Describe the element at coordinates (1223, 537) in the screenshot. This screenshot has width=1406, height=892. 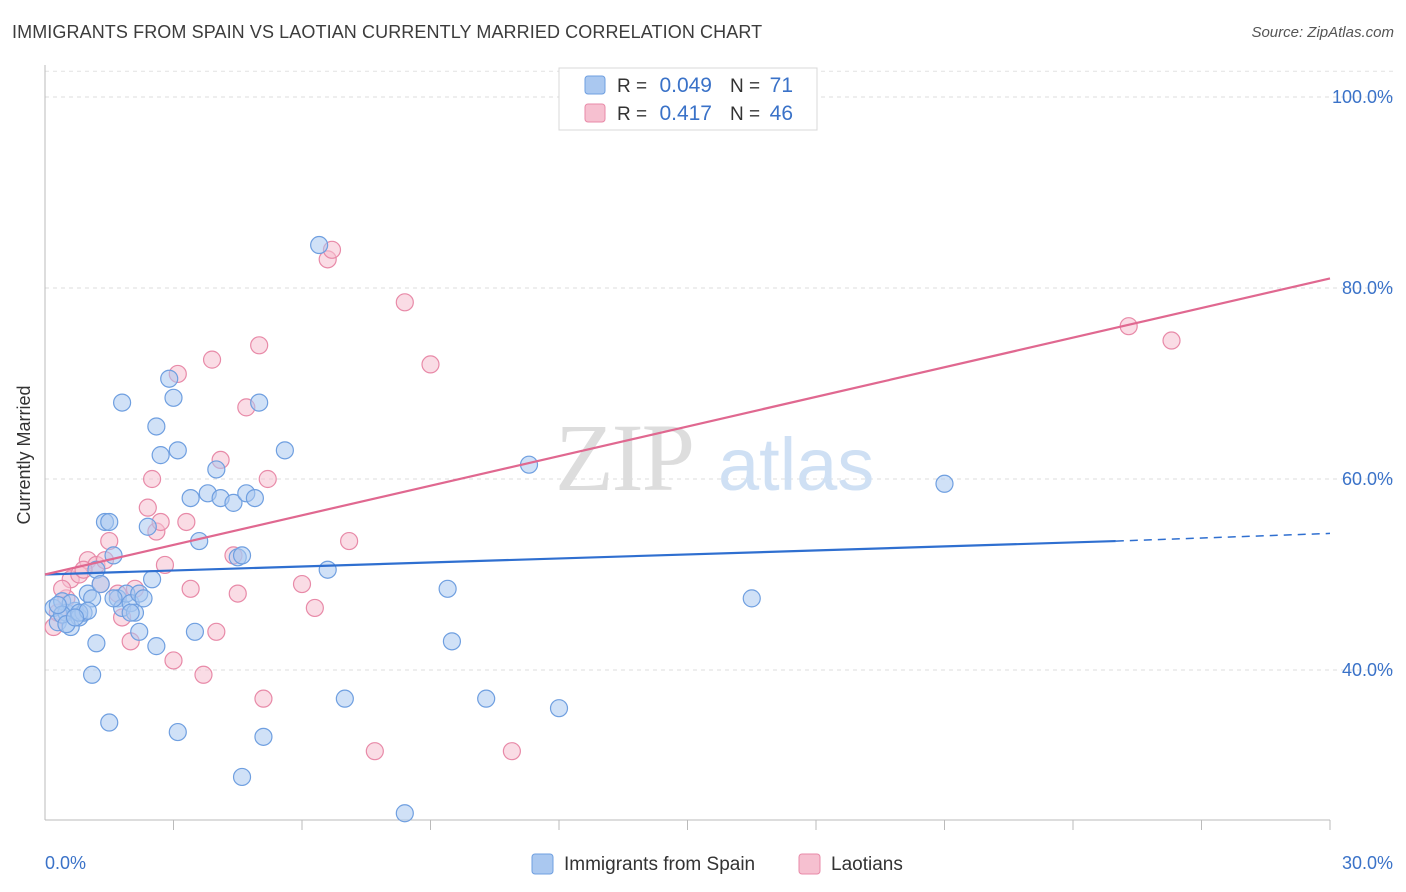
I see `spain-trend-extension` at that location.